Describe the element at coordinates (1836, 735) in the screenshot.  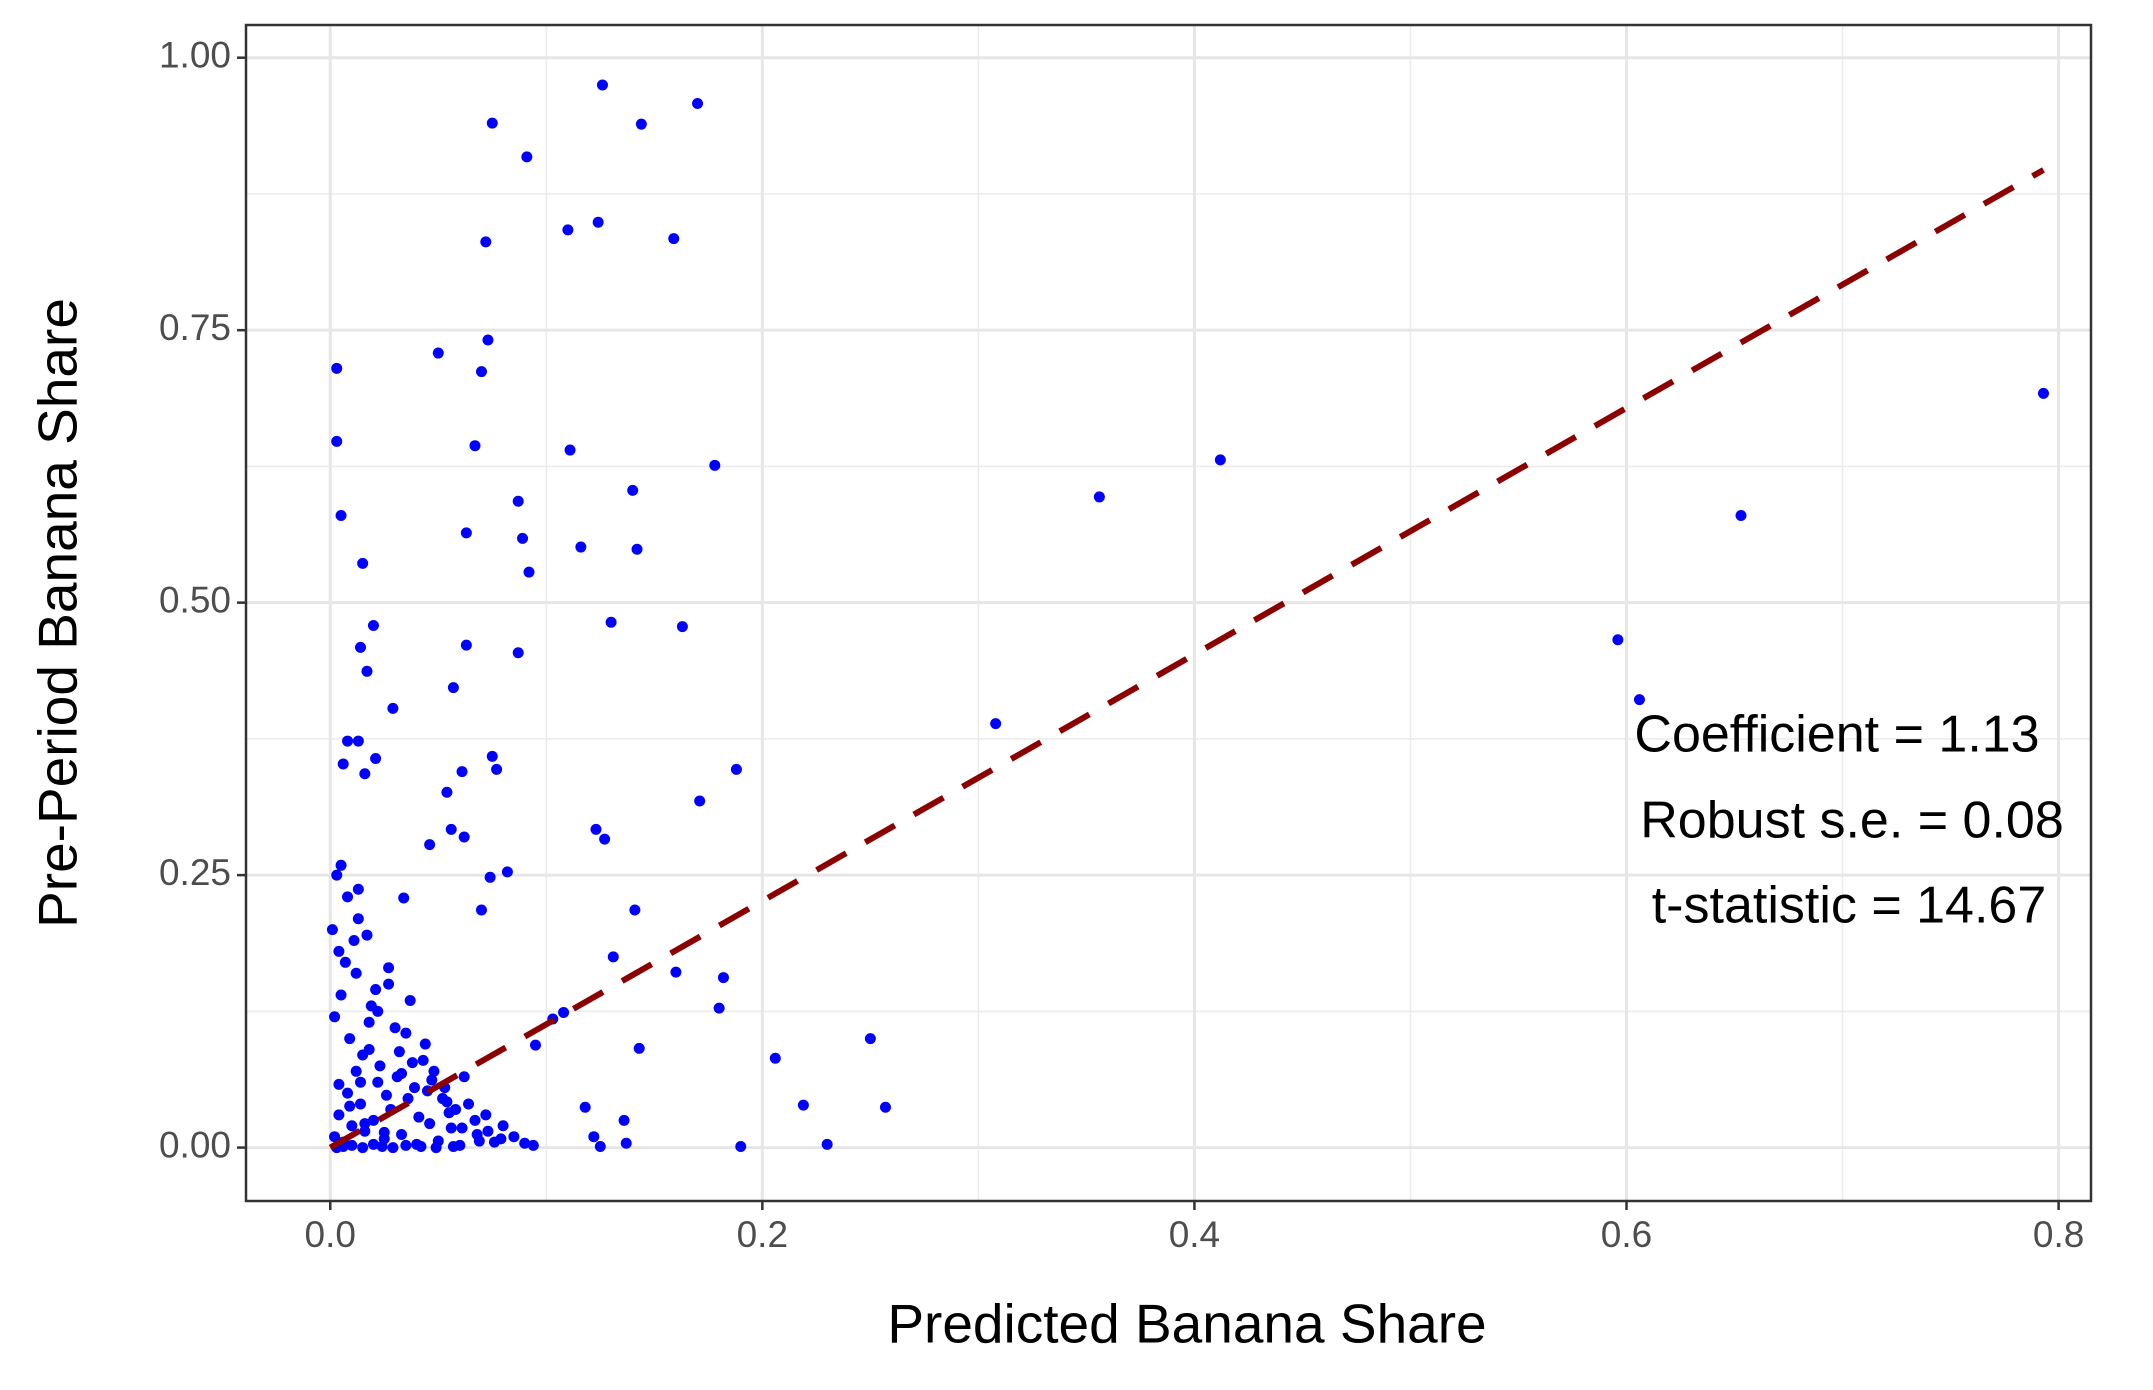
I see `annotation: Coefficient = 1.13` at that location.